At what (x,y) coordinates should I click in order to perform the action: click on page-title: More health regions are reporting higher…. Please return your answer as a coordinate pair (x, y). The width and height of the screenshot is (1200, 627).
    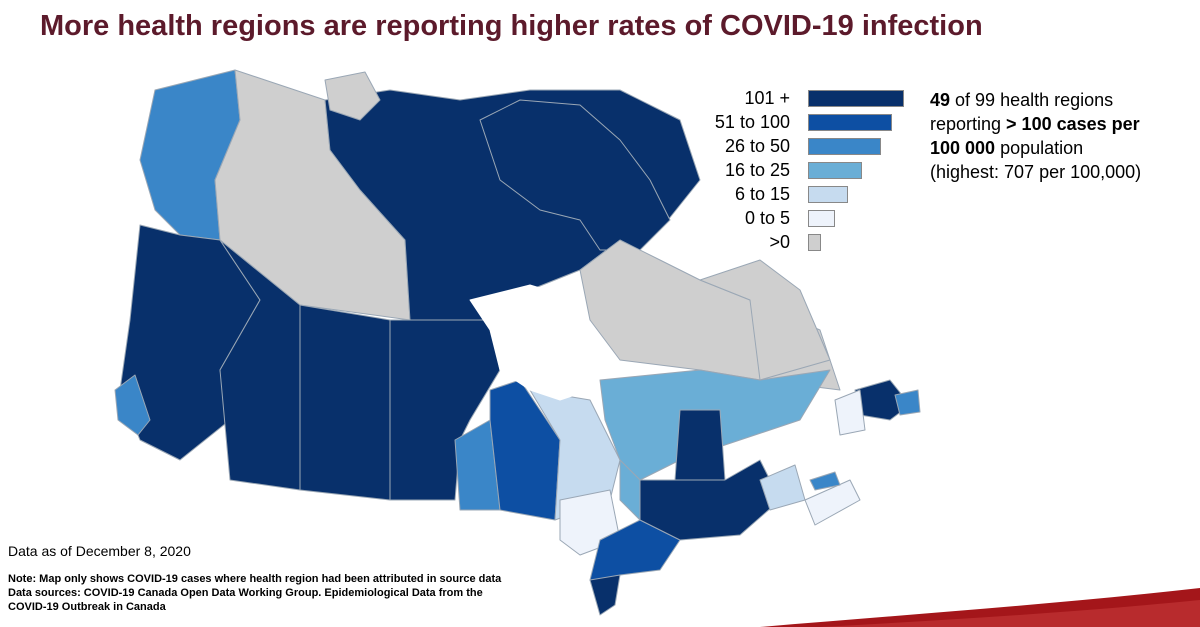
    Looking at the image, I should click on (511, 26).